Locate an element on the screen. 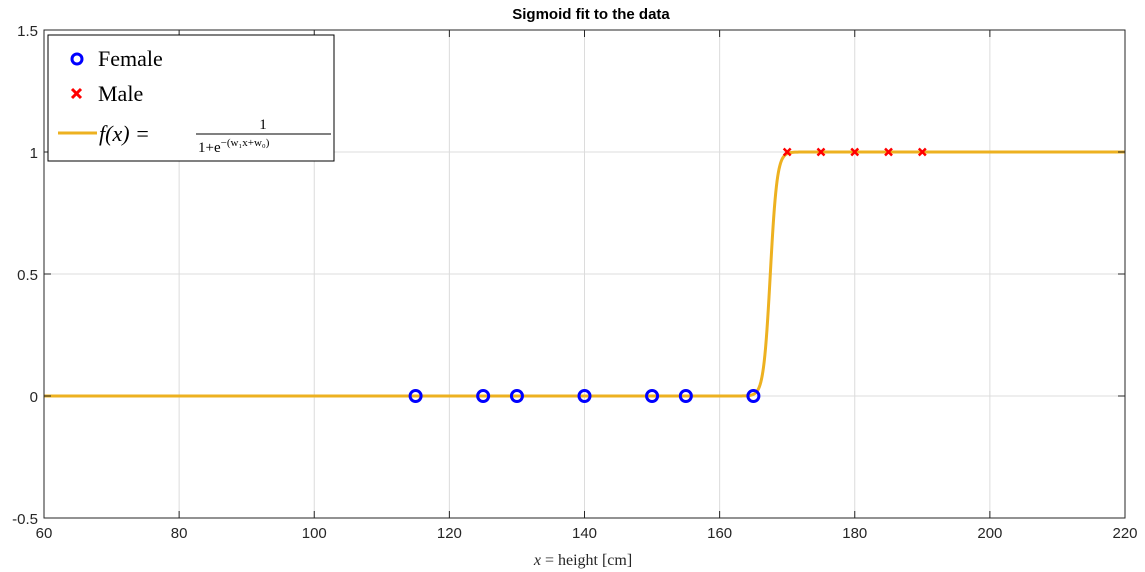 This screenshot has width=1145, height=572. legend-female-label: Female is located at coordinates (130, 58).